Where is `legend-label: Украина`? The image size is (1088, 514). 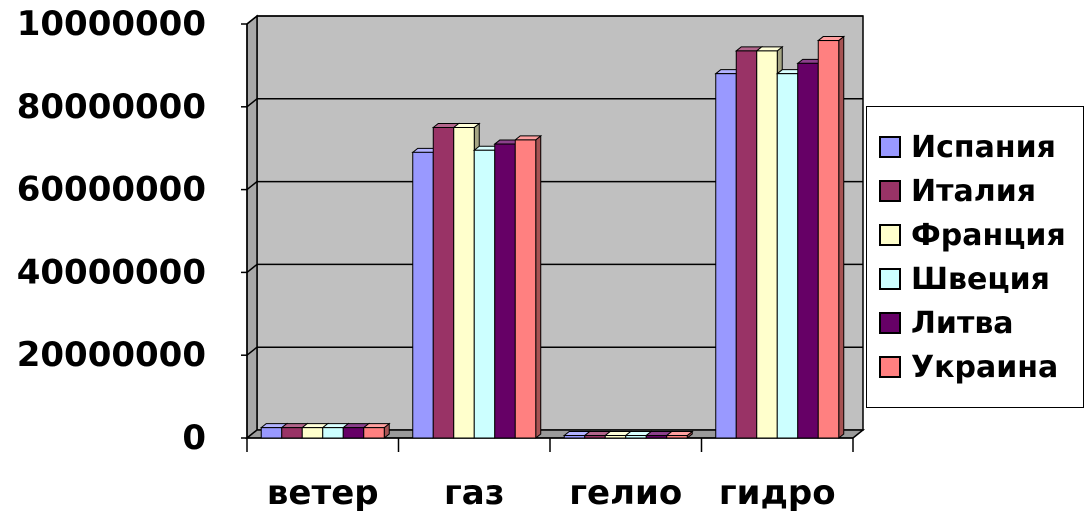 legend-label: Украина is located at coordinates (985, 367).